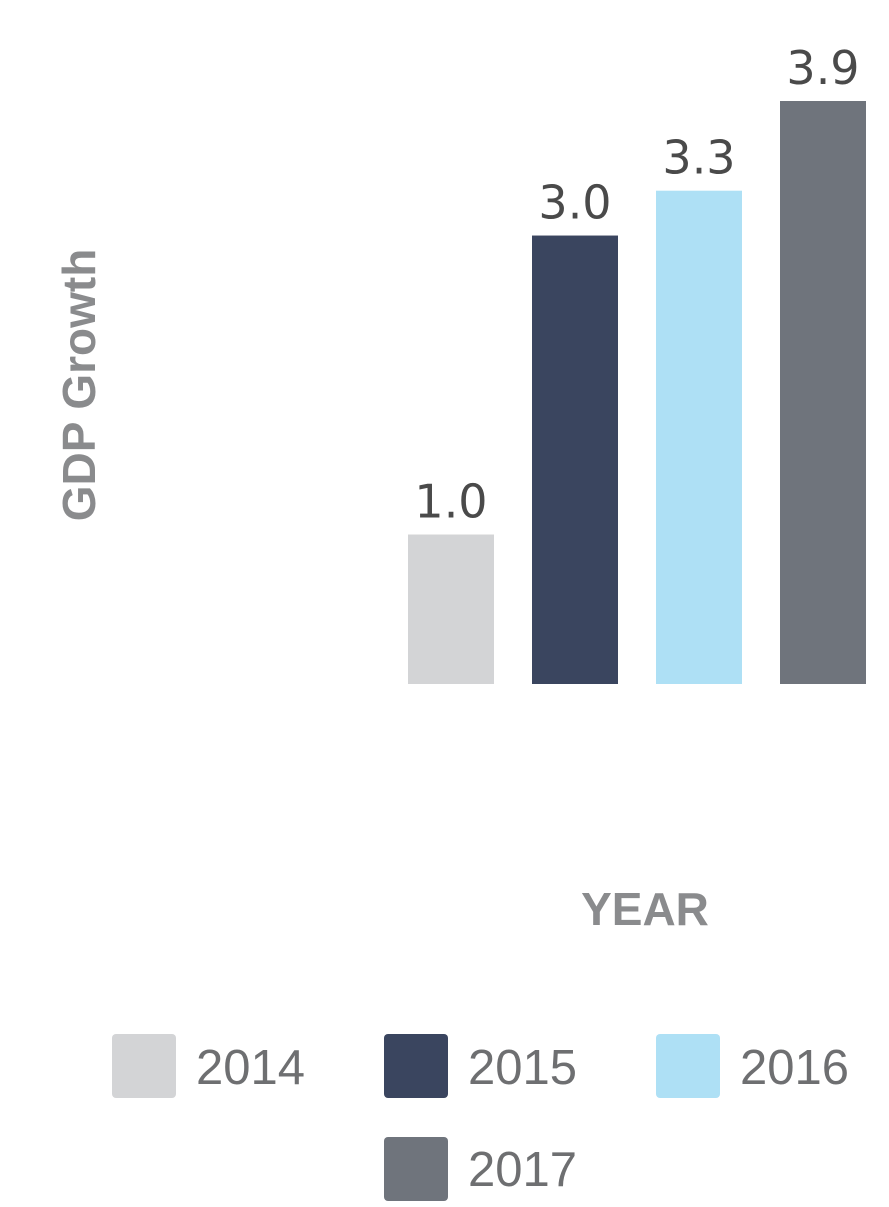 The height and width of the screenshot is (1207, 889). What do you see at coordinates (574, 203) in the screenshot?
I see `value-label-2015: 3.0` at bounding box center [574, 203].